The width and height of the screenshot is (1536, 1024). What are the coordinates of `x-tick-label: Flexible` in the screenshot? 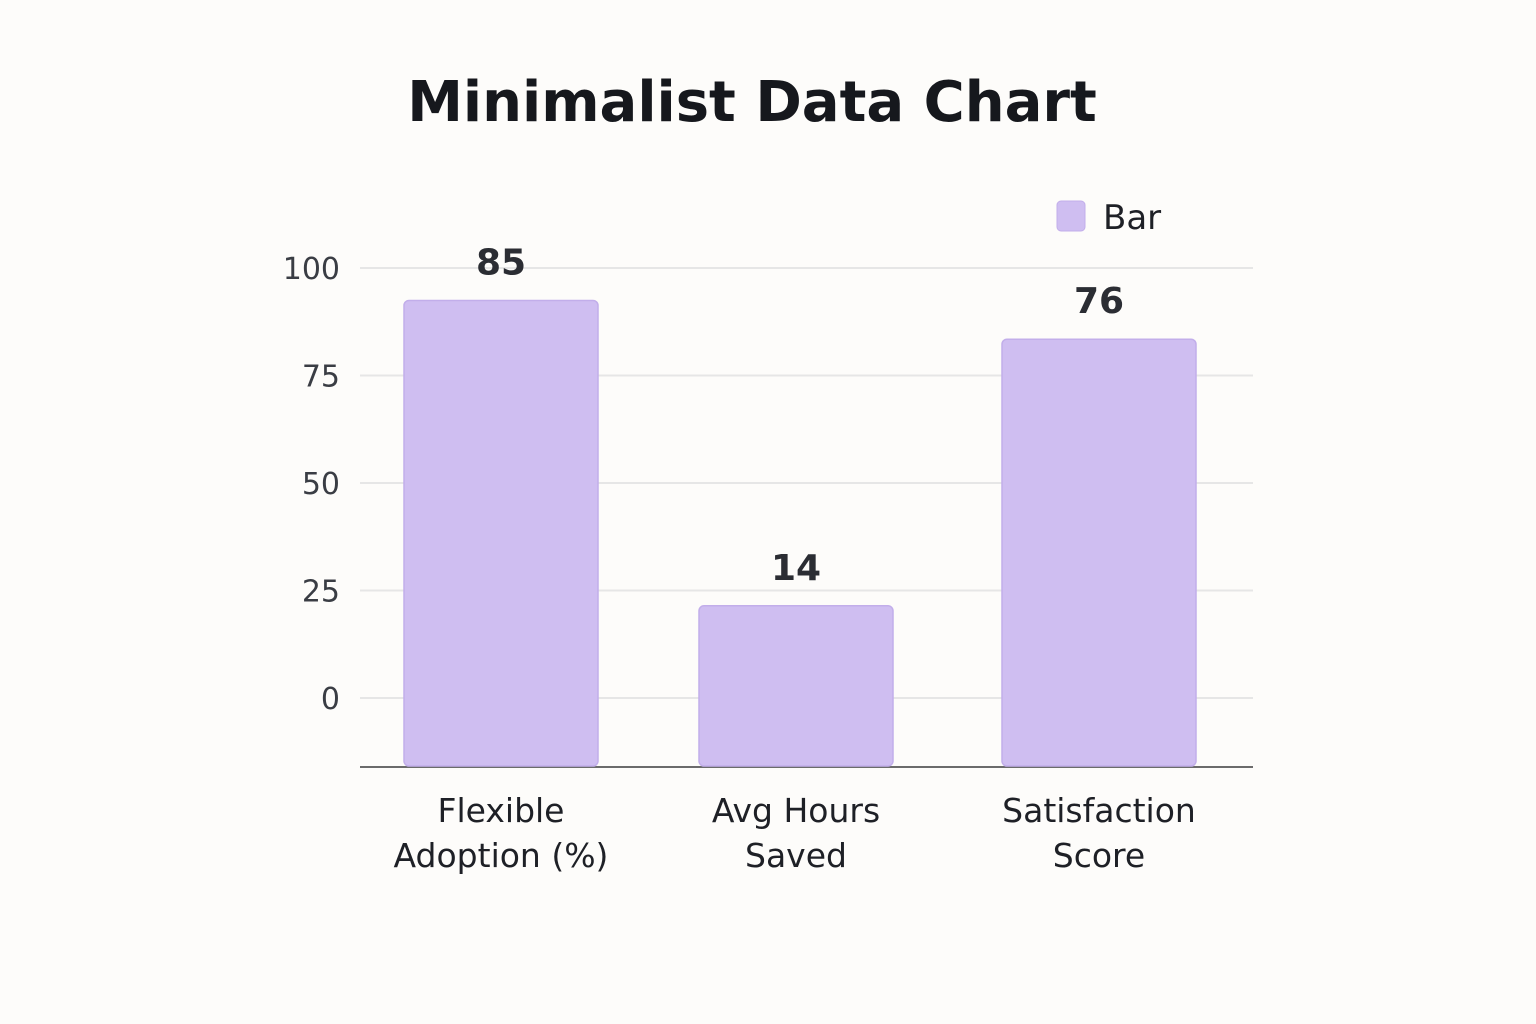 It's located at (501, 810).